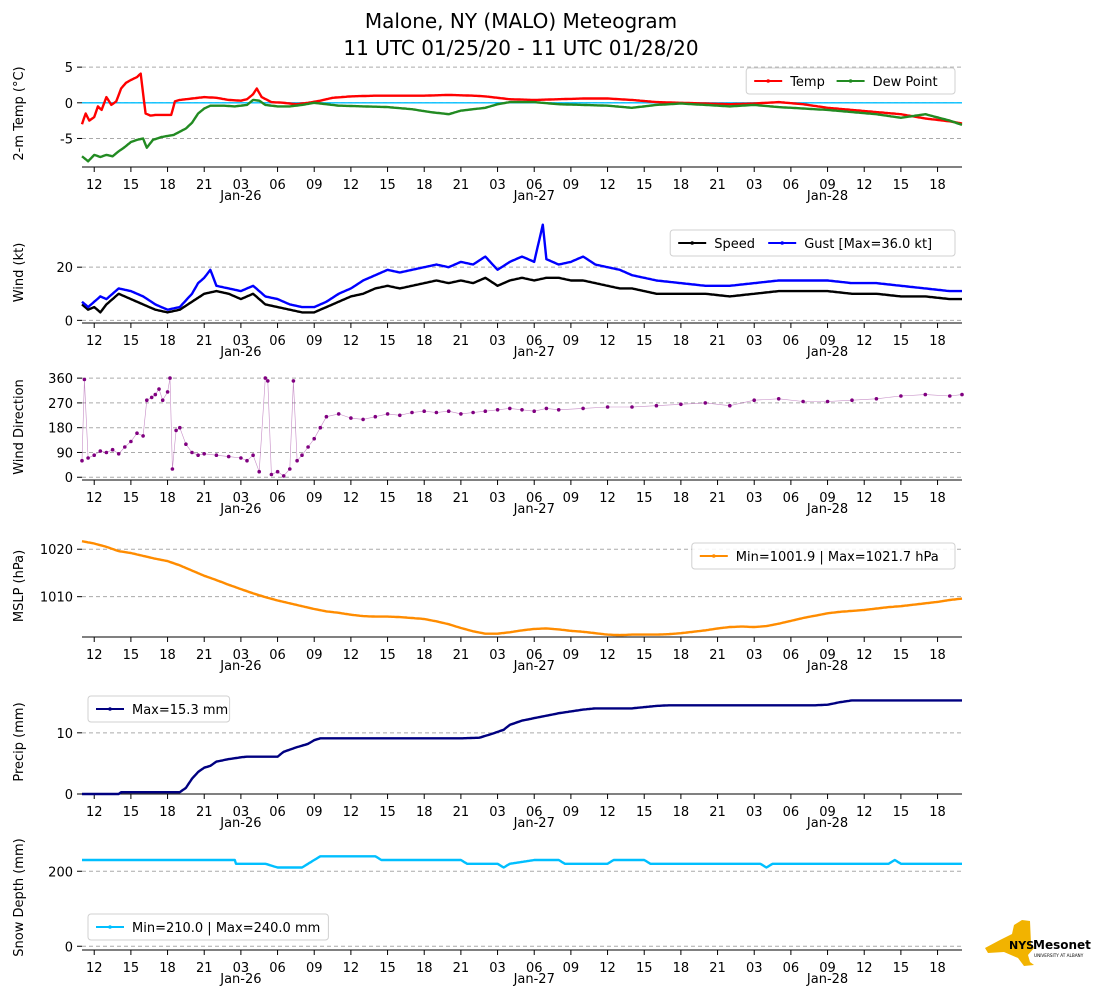 The width and height of the screenshot is (1094, 1001). I want to click on mslp-legend-marker, so click(714, 556).